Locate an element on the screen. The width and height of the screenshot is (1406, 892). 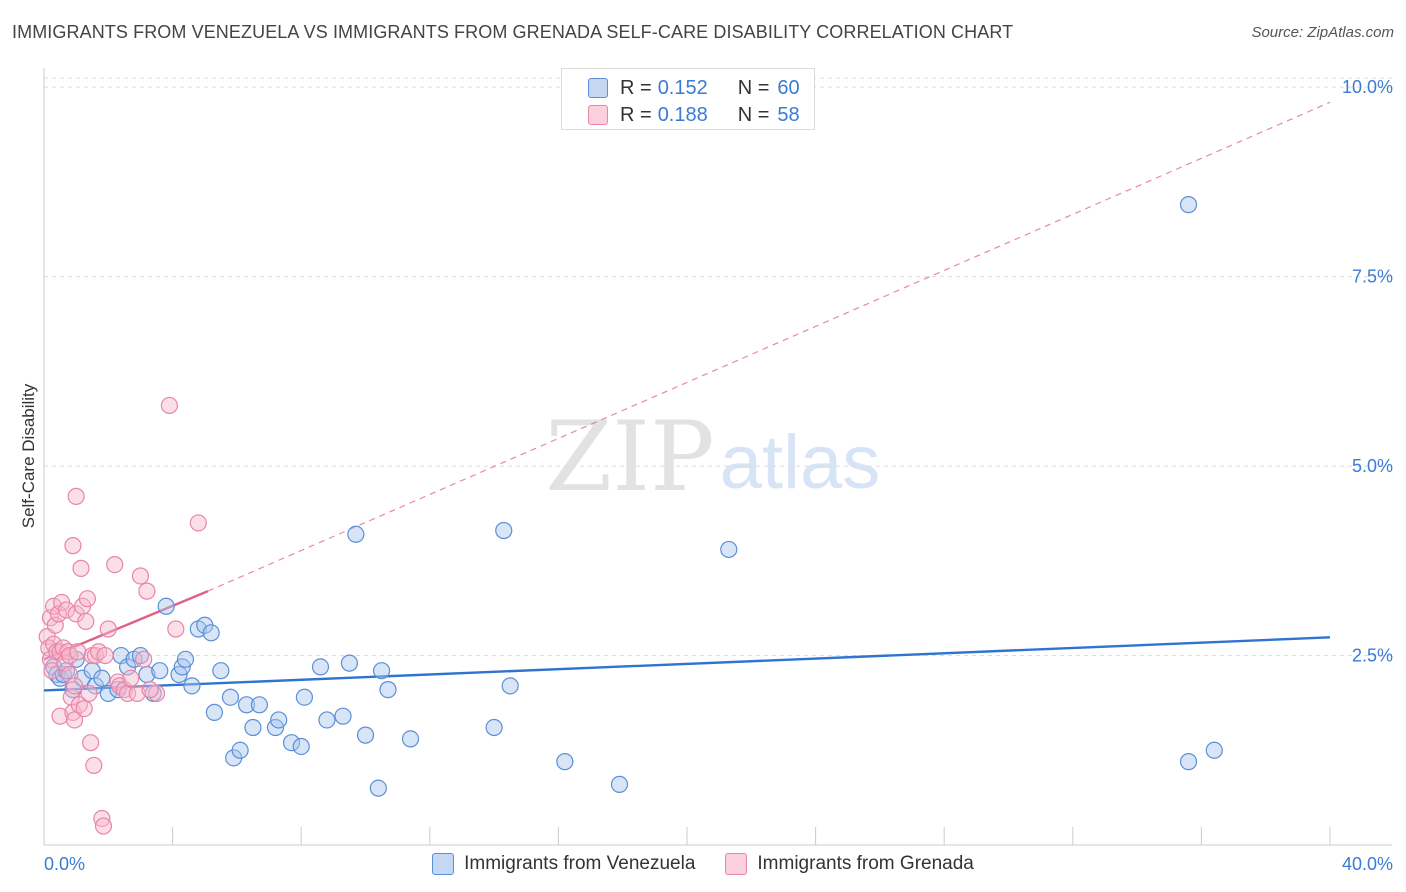
y-tick-label: 7.5% is located at coordinates (1372, 277).